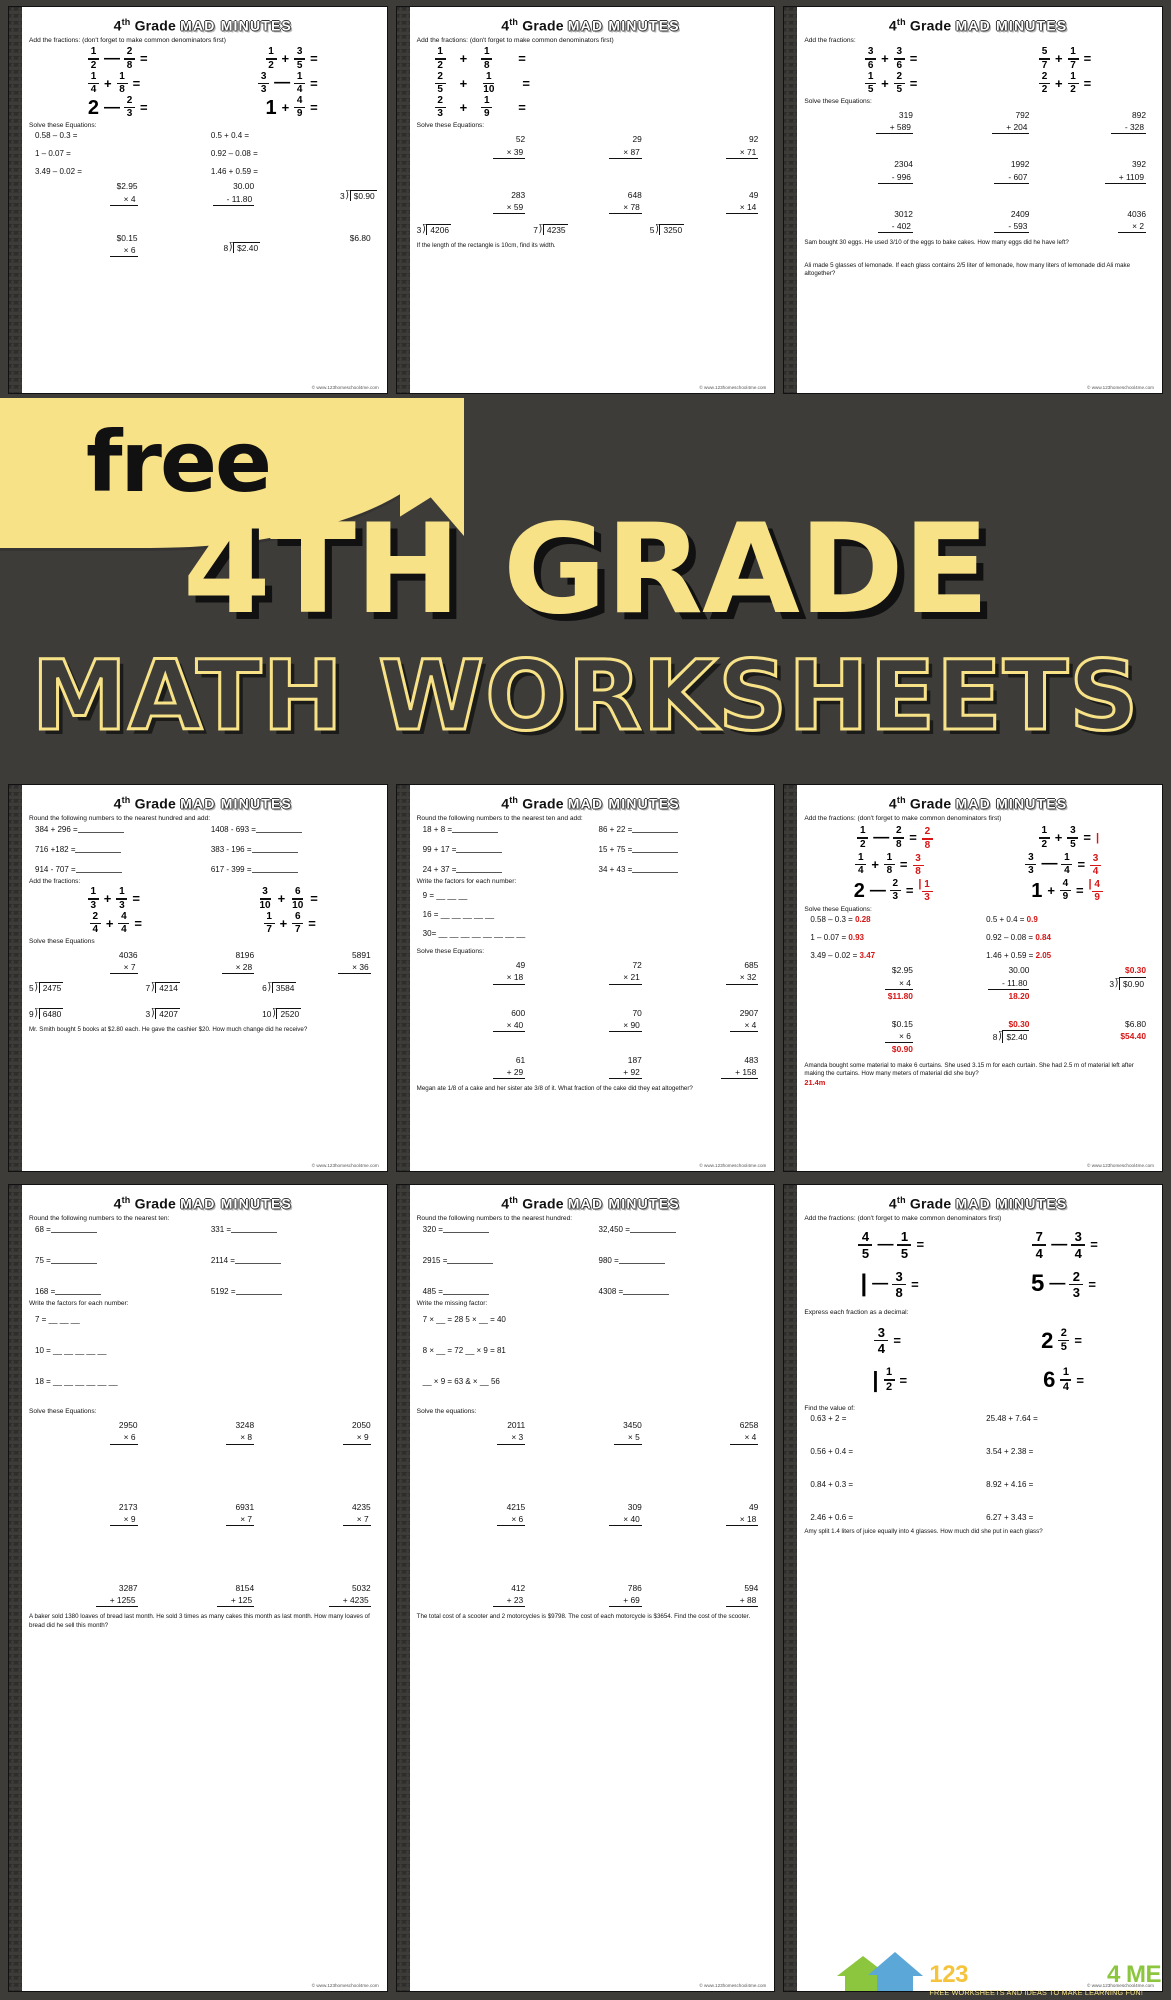 This screenshot has height=2000, width=1171. Describe the element at coordinates (1127, 983) in the screenshot. I see `division-problem: 3⟌ $0.90` at that location.